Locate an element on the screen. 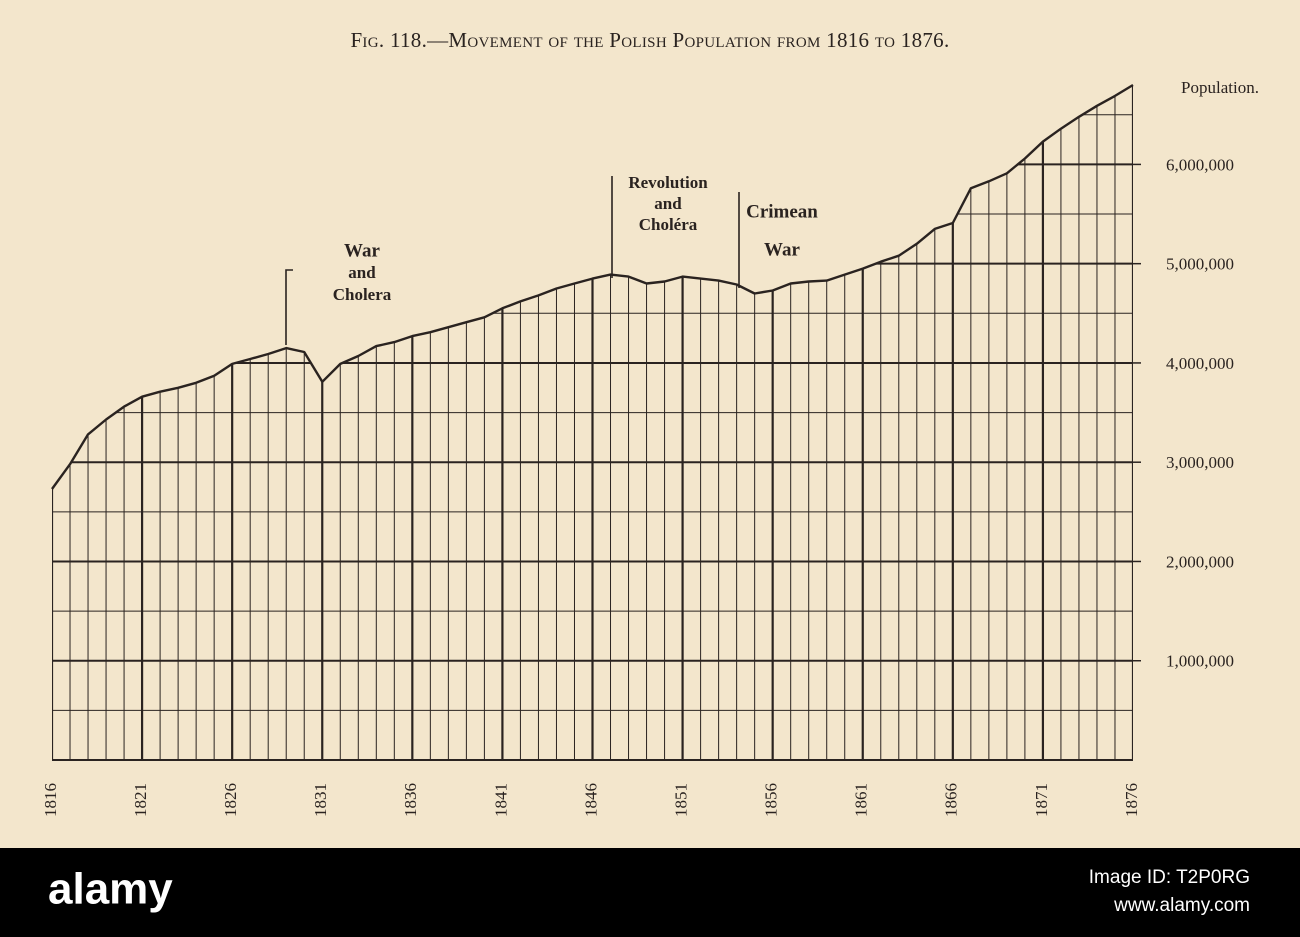 The height and width of the screenshot is (937, 1300). x-tick-label: 1831 is located at coordinates (320, 800).